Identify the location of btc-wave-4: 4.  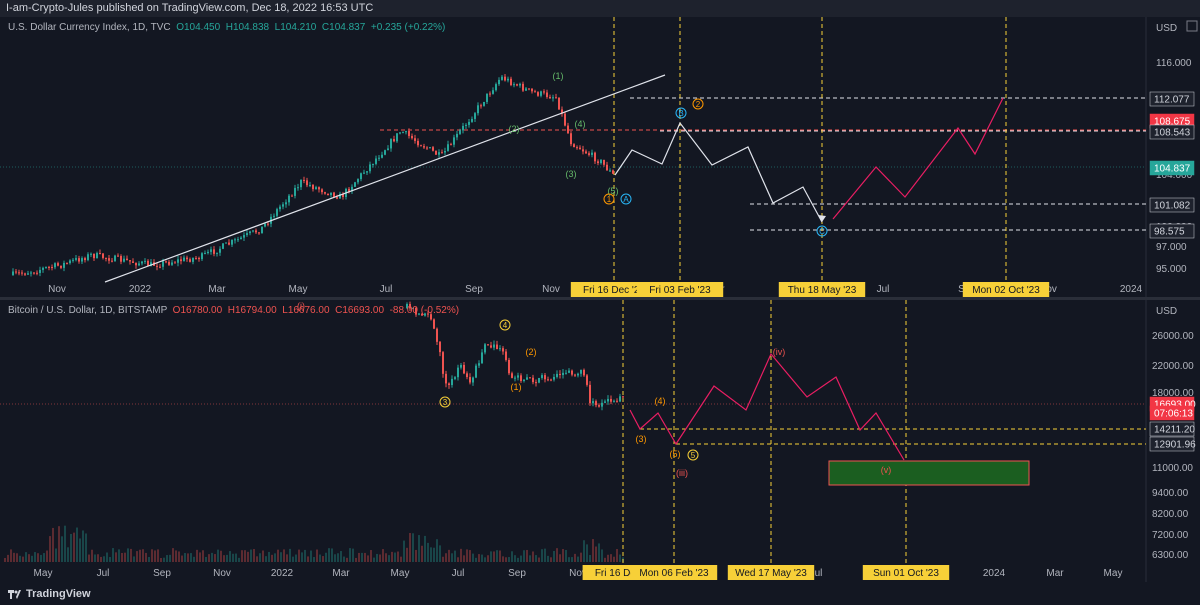
(505, 325).